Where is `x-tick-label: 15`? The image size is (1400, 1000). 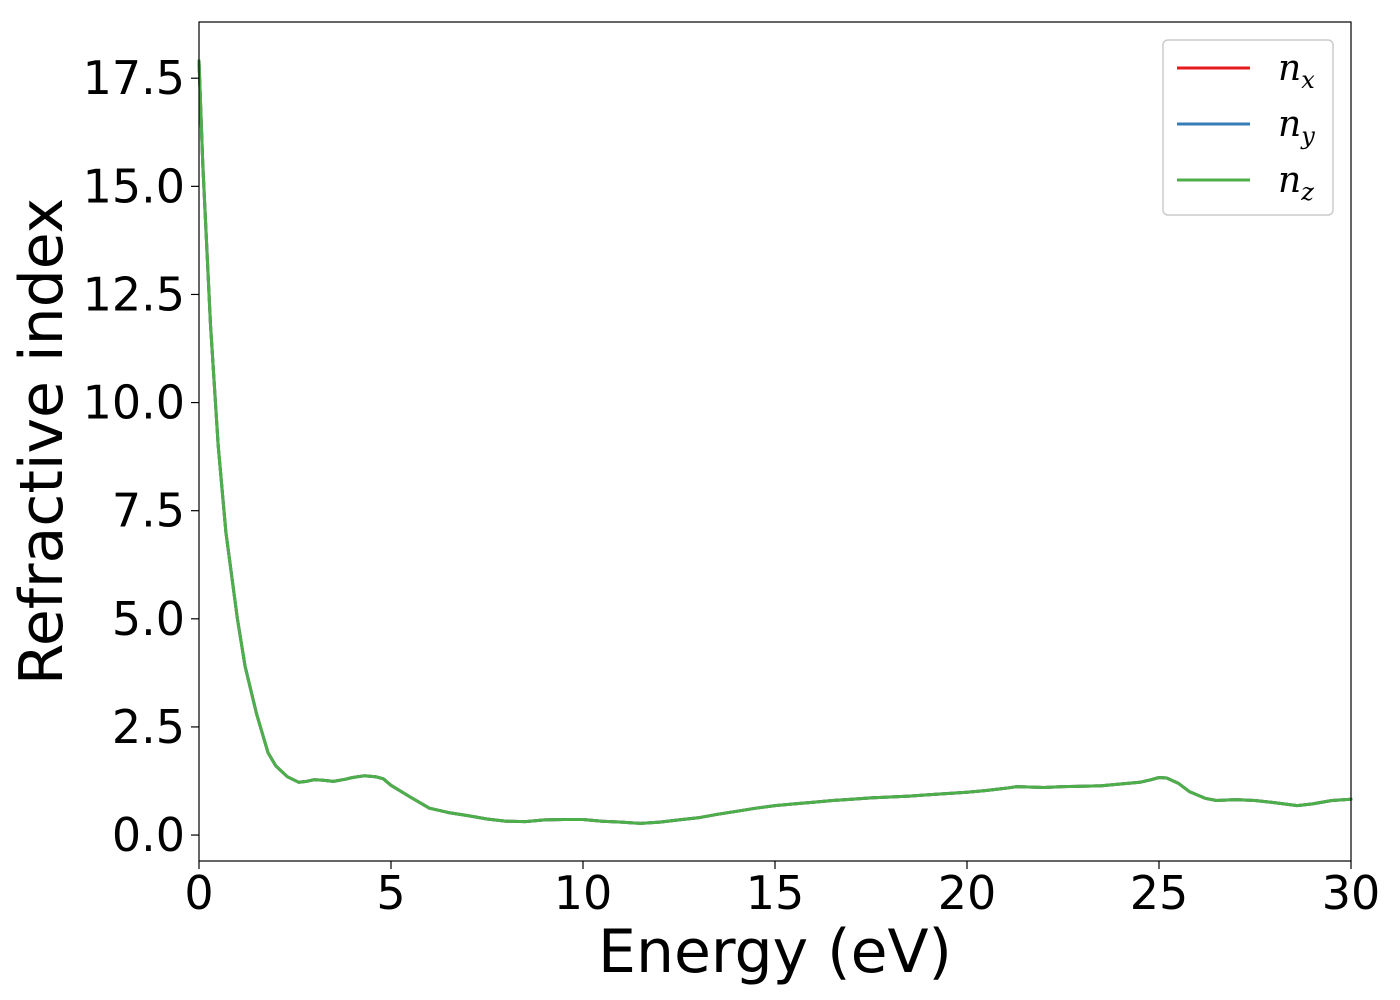
x-tick-label: 15 is located at coordinates (775, 893).